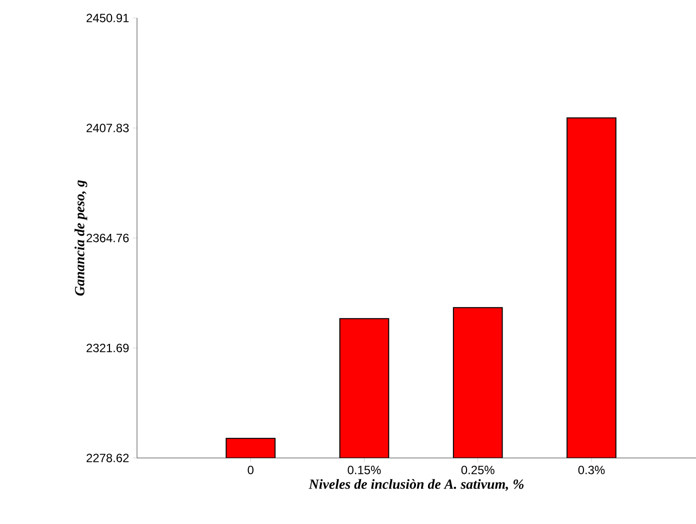  I want to click on y-axis-title: Ganancia de peso, g, so click(81, 238).